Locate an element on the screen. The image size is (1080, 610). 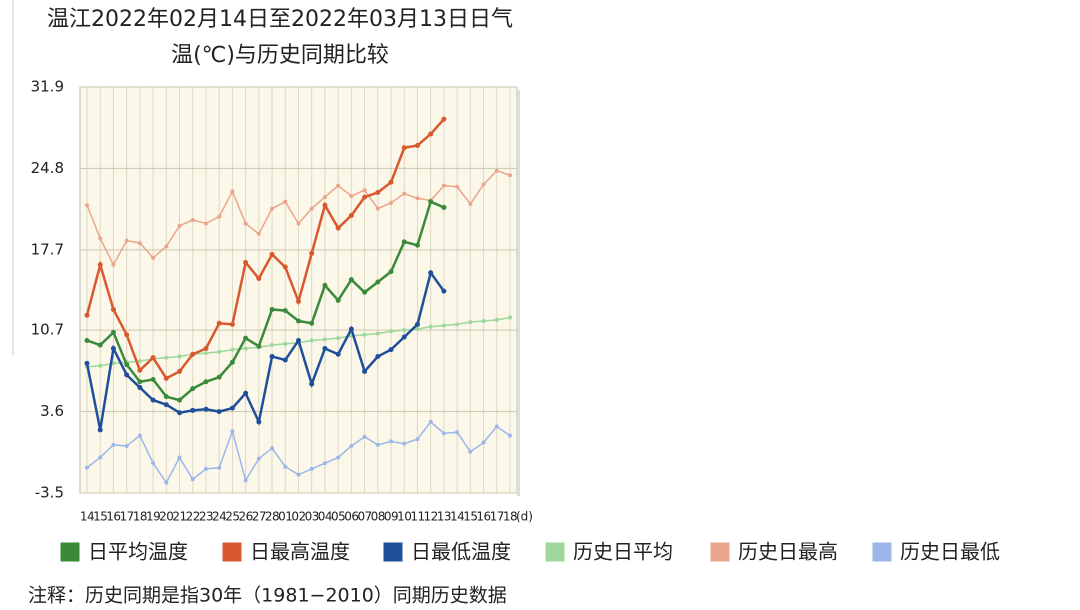
plot-shadow is located at coordinates (518, 293).